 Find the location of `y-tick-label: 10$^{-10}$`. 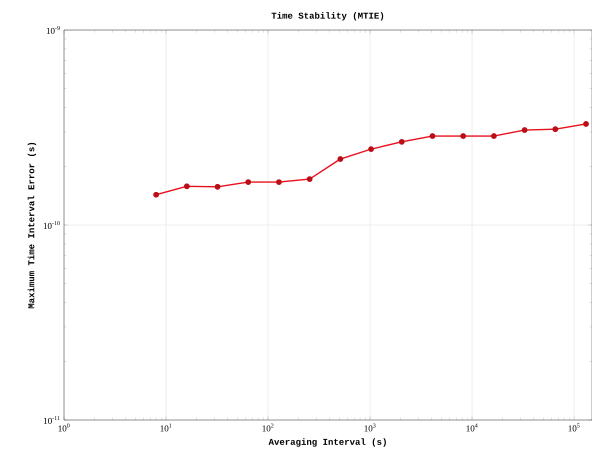

y-tick-label: 10$^{-10}$ is located at coordinates (52, 225).